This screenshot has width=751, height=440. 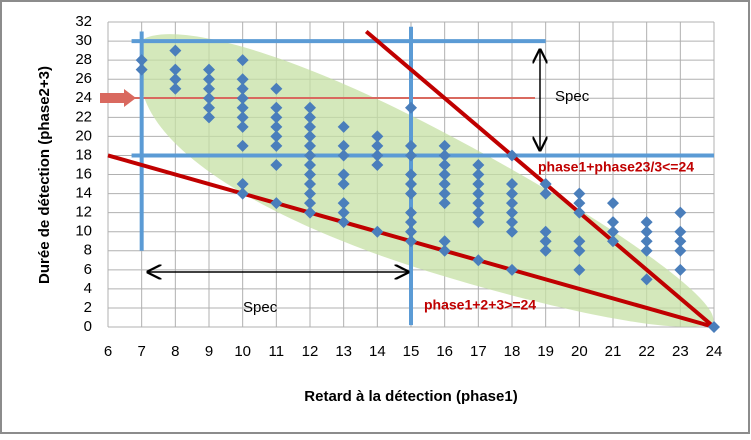 I want to click on x-tick-label: 15, so click(x=411, y=351).